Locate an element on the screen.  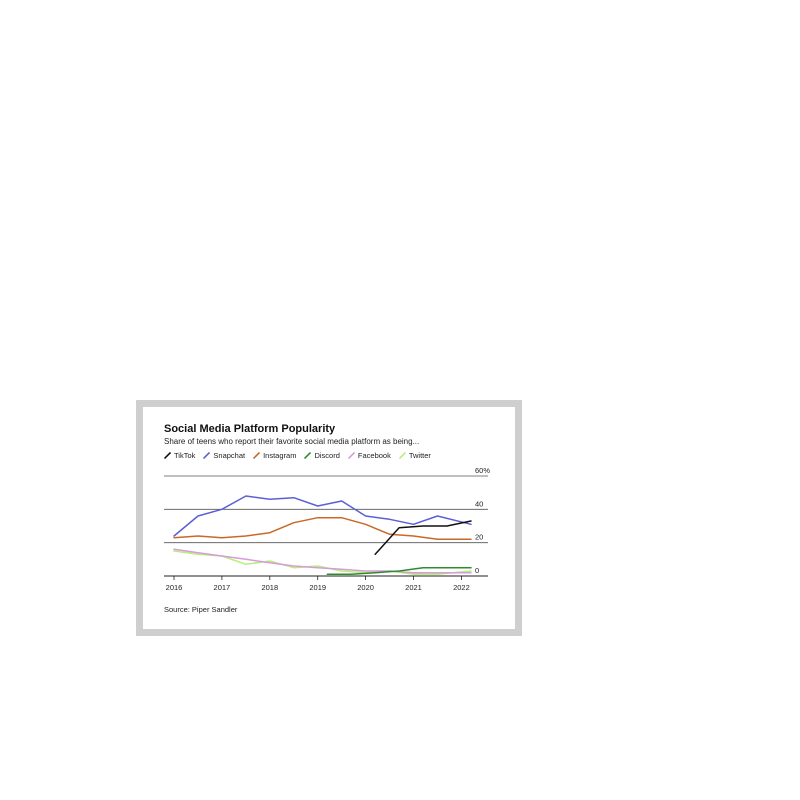
y-tick-label: 40 is located at coordinates (479, 503).